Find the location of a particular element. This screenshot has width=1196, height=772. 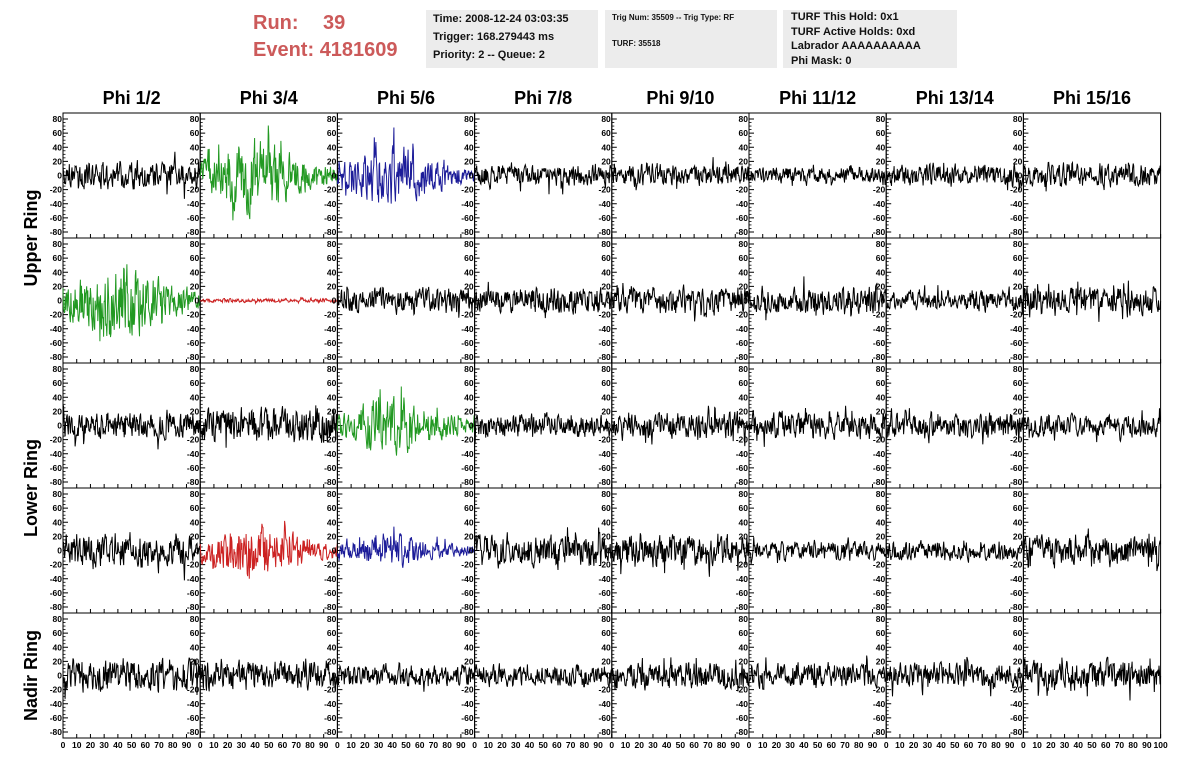

row-title-lower-ring: Lower Ring is located at coordinates (31, 488).